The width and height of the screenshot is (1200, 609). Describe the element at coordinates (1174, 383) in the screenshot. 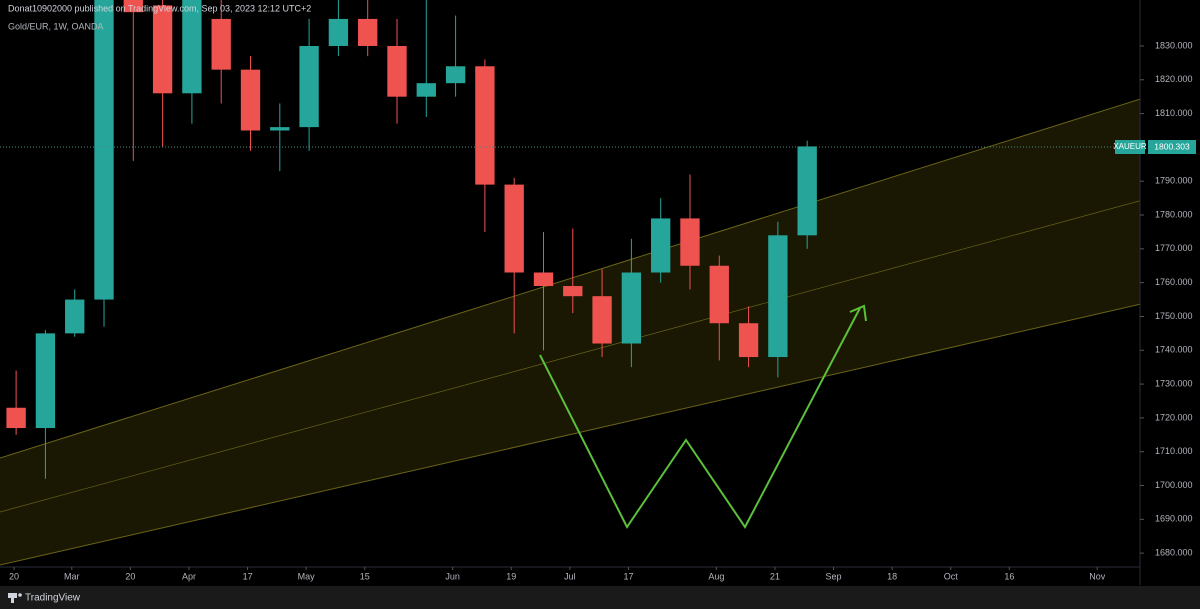

I see `y-tick-label: 1730.000` at that location.